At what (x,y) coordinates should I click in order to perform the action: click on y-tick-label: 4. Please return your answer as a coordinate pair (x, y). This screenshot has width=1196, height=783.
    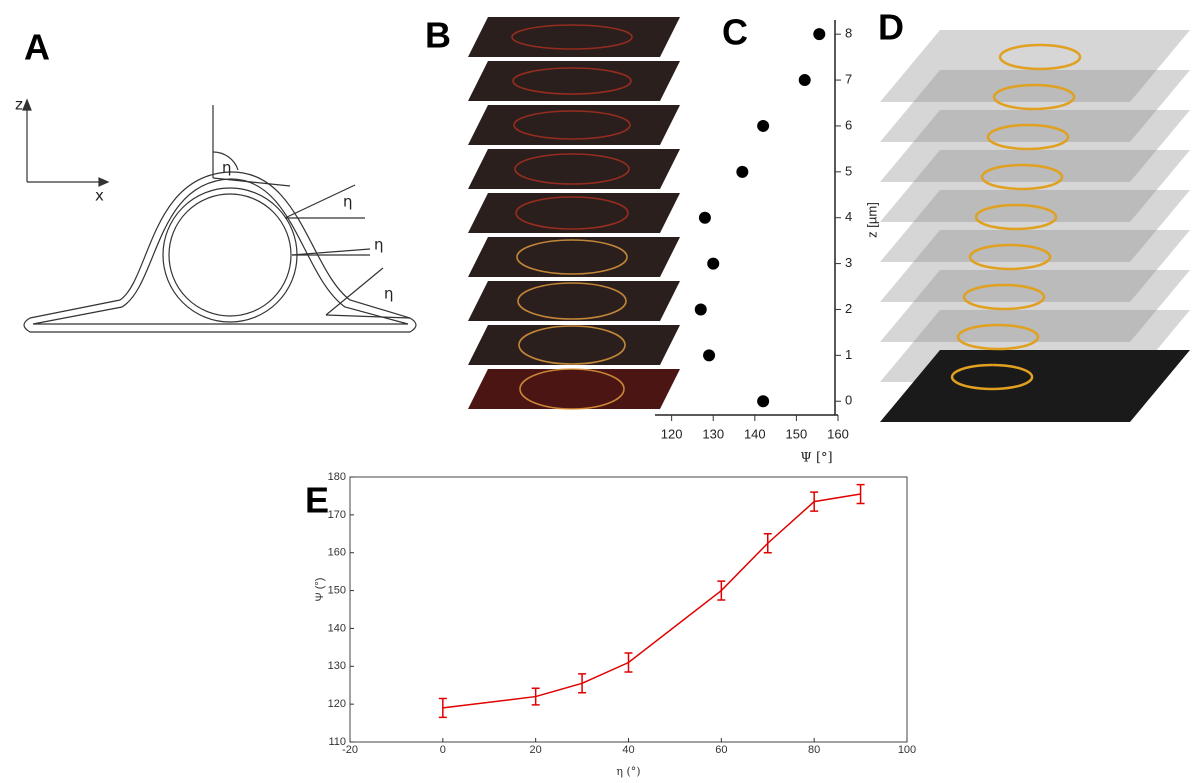
    Looking at the image, I should click on (848, 216).